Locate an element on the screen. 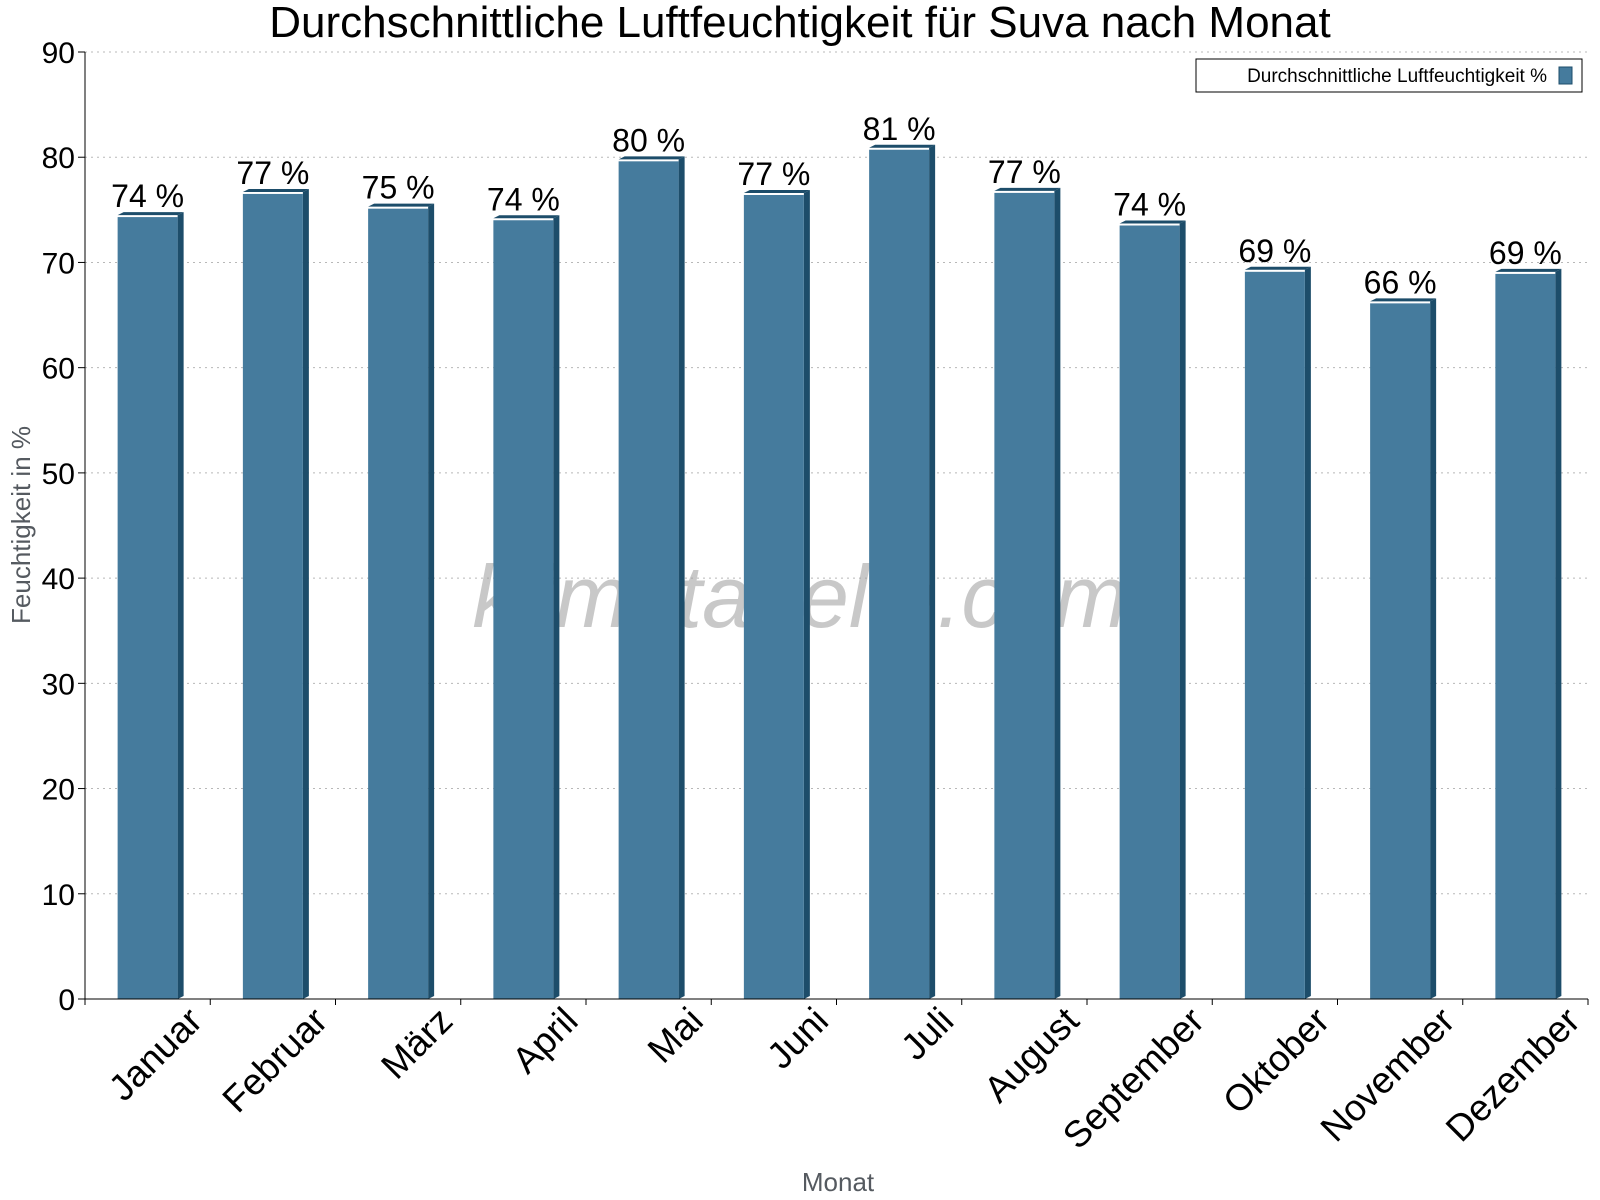 This screenshot has height=1200, width=1600. bar-value-label: 66 % is located at coordinates (1400, 282).